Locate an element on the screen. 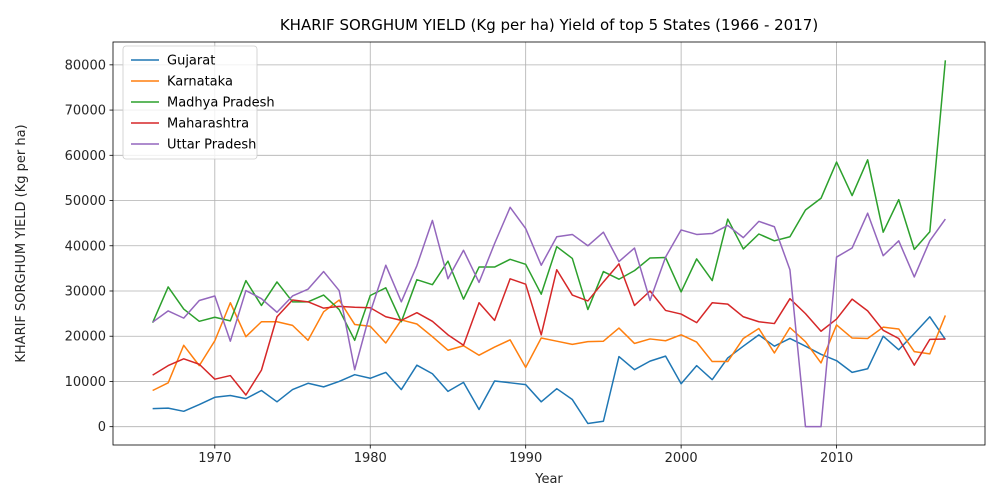  y-tick-label: 40000 is located at coordinates (85, 246).